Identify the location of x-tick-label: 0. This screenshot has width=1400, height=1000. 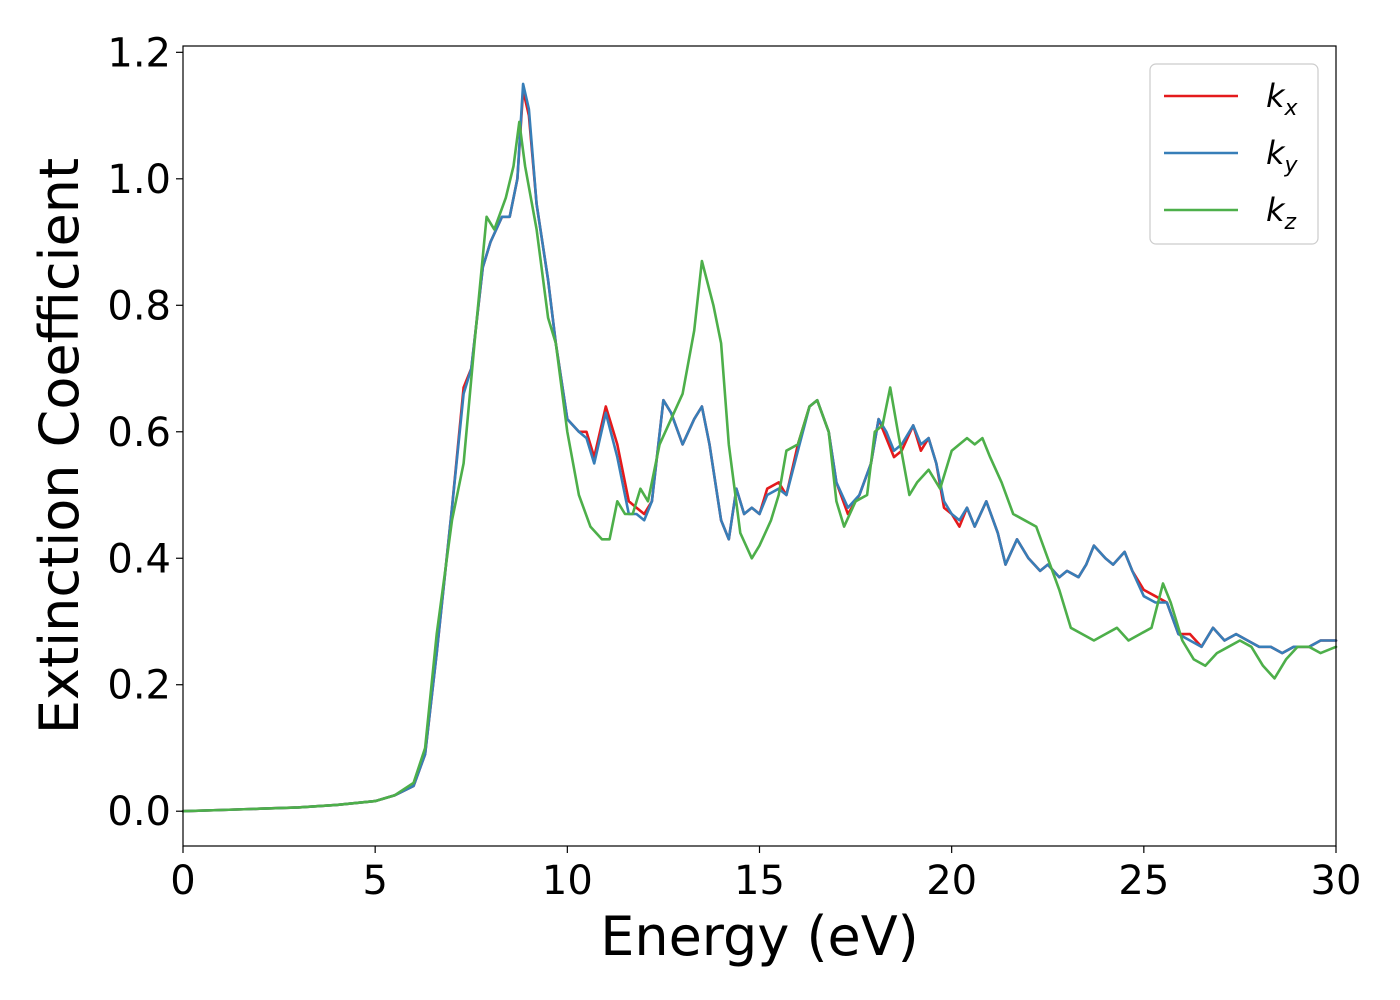
(182, 881).